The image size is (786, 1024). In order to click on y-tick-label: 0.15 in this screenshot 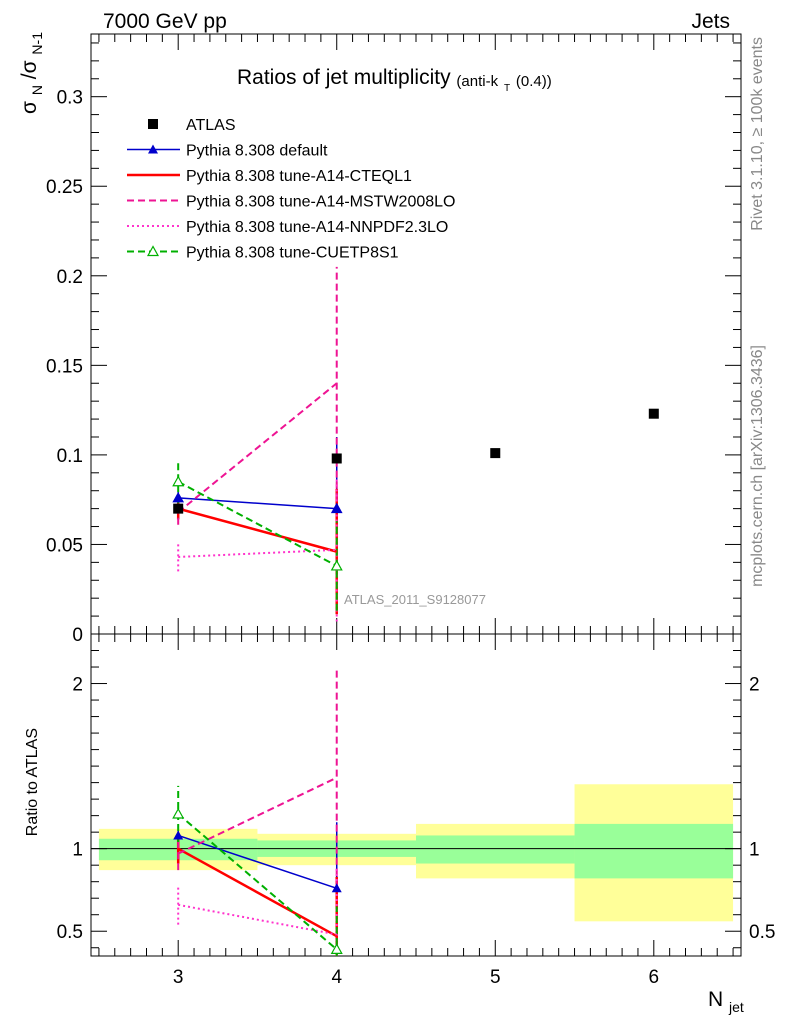, I will do `click(64, 366)`.